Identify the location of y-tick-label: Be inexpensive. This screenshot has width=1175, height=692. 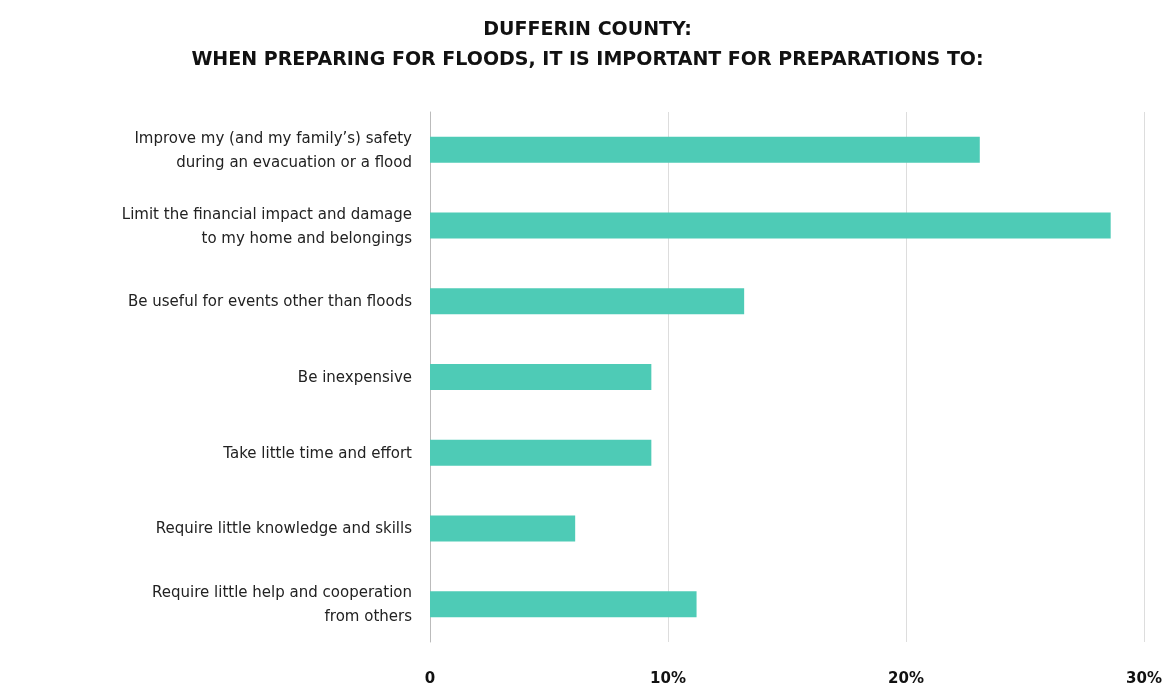
(354, 377).